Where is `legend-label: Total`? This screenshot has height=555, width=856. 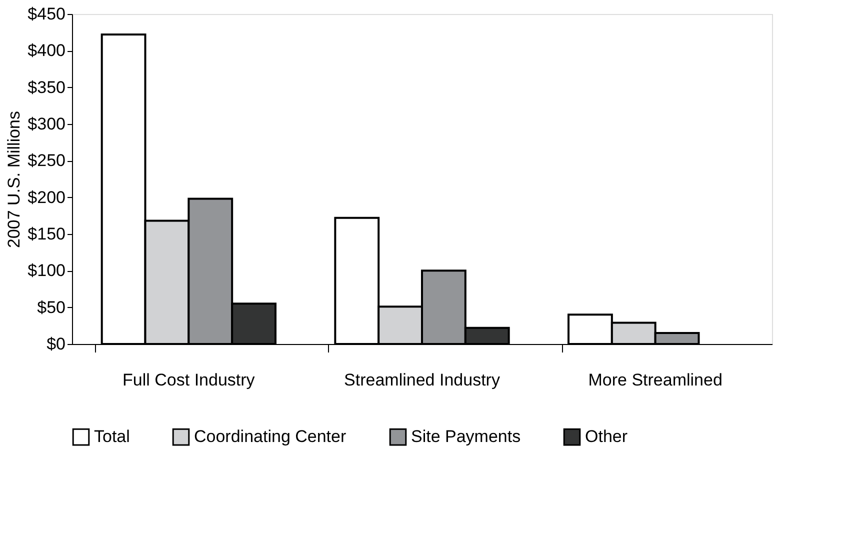
legend-label: Total is located at coordinates (112, 436).